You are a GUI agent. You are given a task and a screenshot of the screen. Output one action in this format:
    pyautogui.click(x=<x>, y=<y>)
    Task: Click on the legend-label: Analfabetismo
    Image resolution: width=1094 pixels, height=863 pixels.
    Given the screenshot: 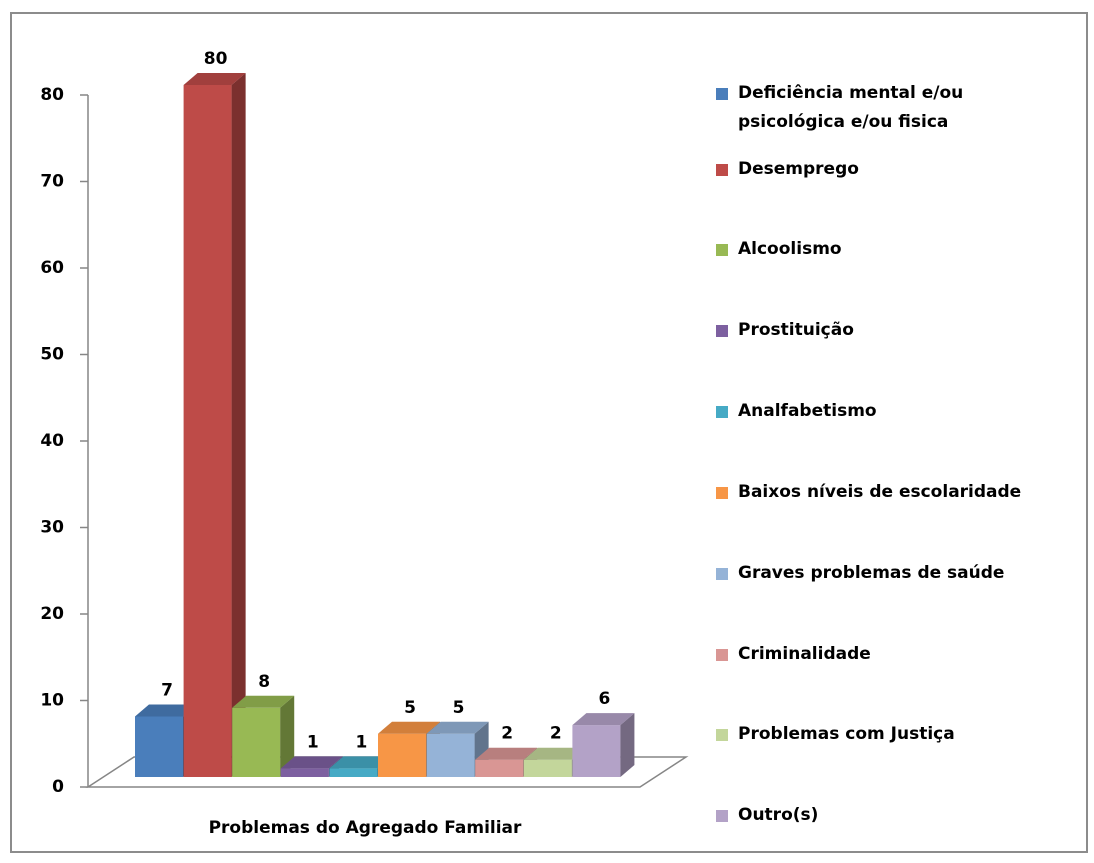 What is the action you would take?
    pyautogui.click(x=807, y=411)
    